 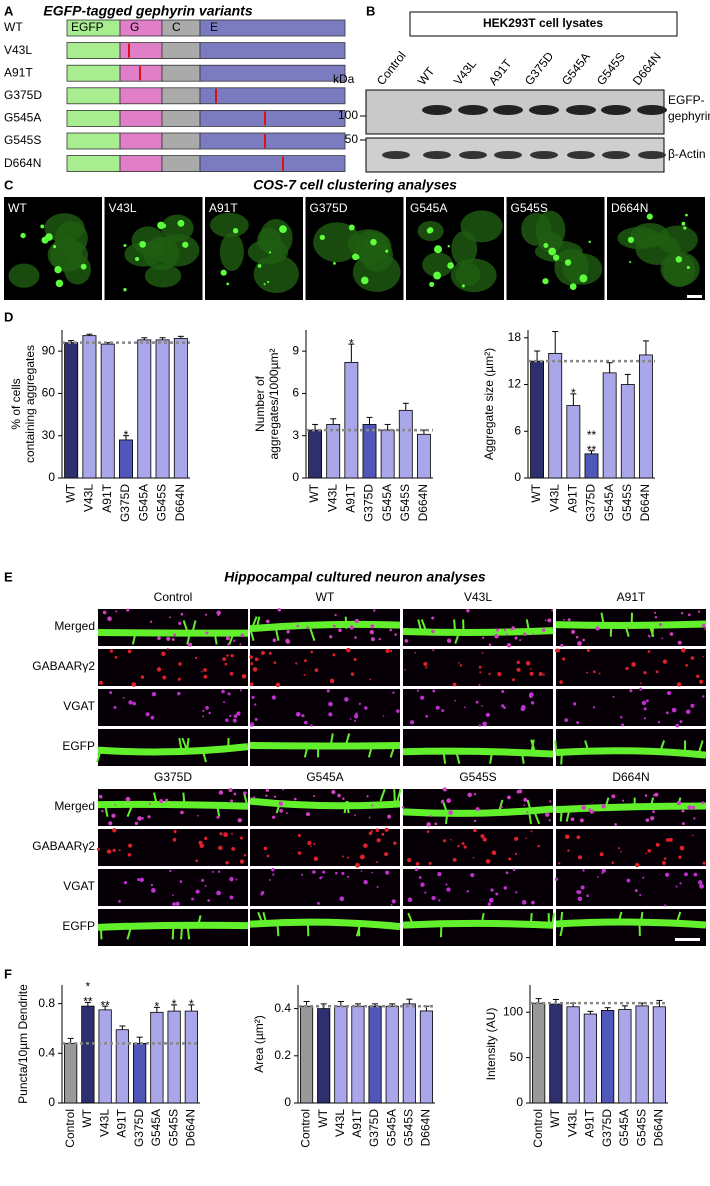 What do you see at coordinates (51, 1102) in the screenshot?
I see `y-tick-label: 0` at bounding box center [51, 1102].